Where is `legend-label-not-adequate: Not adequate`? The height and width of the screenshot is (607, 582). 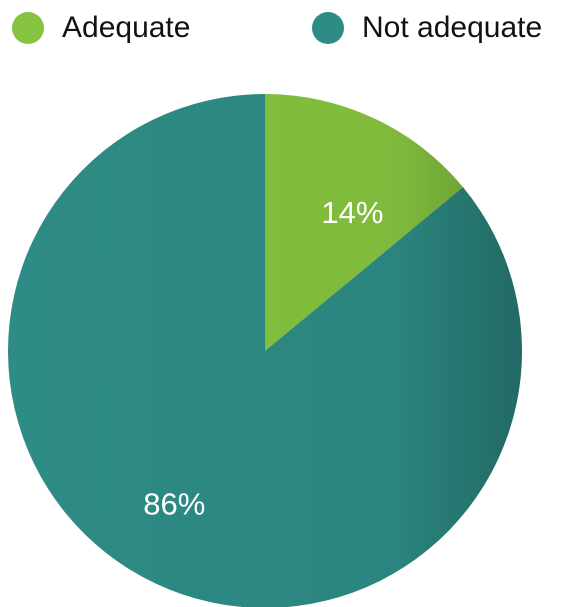 legend-label-not-adequate: Not adequate is located at coordinates (452, 27).